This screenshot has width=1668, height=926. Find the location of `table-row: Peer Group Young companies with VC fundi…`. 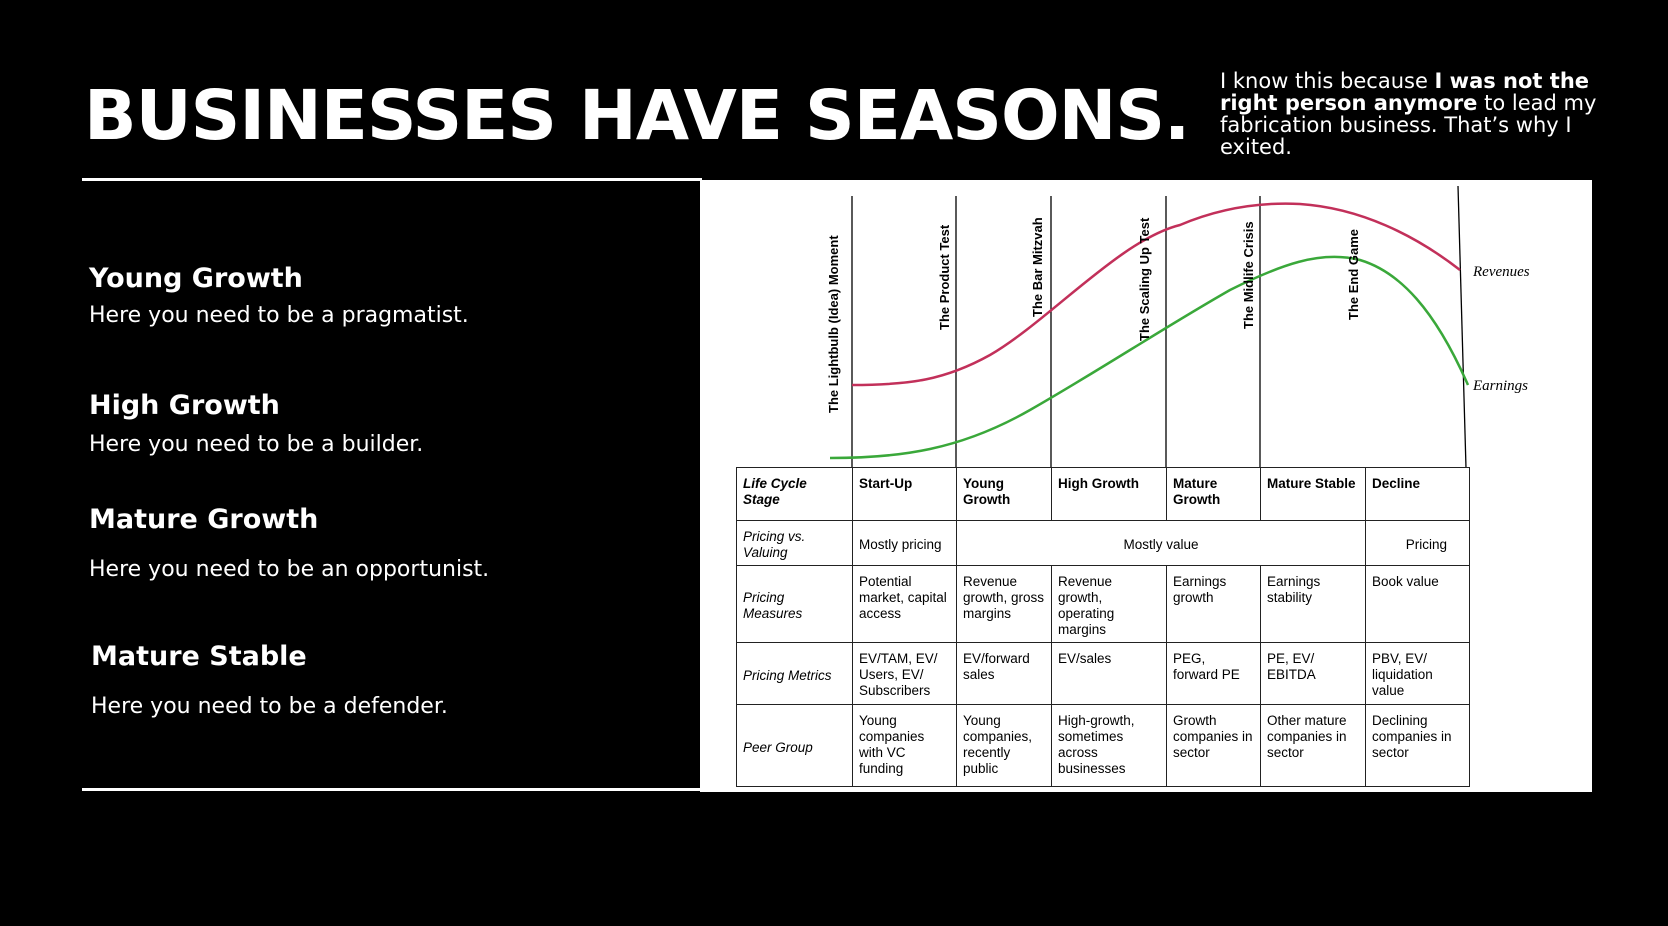

table-row: Peer Group Young companies with VC fundi… is located at coordinates (1103, 745).